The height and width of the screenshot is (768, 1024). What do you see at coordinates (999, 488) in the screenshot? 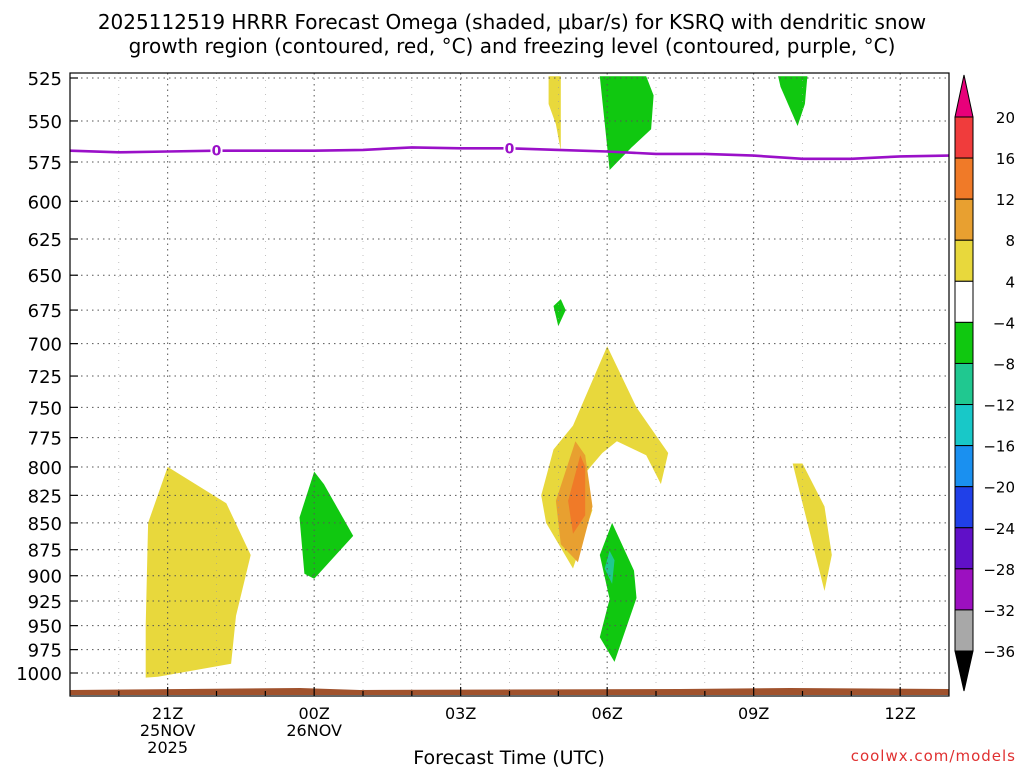
I see `colorbar-label-9: −20` at bounding box center [999, 488].